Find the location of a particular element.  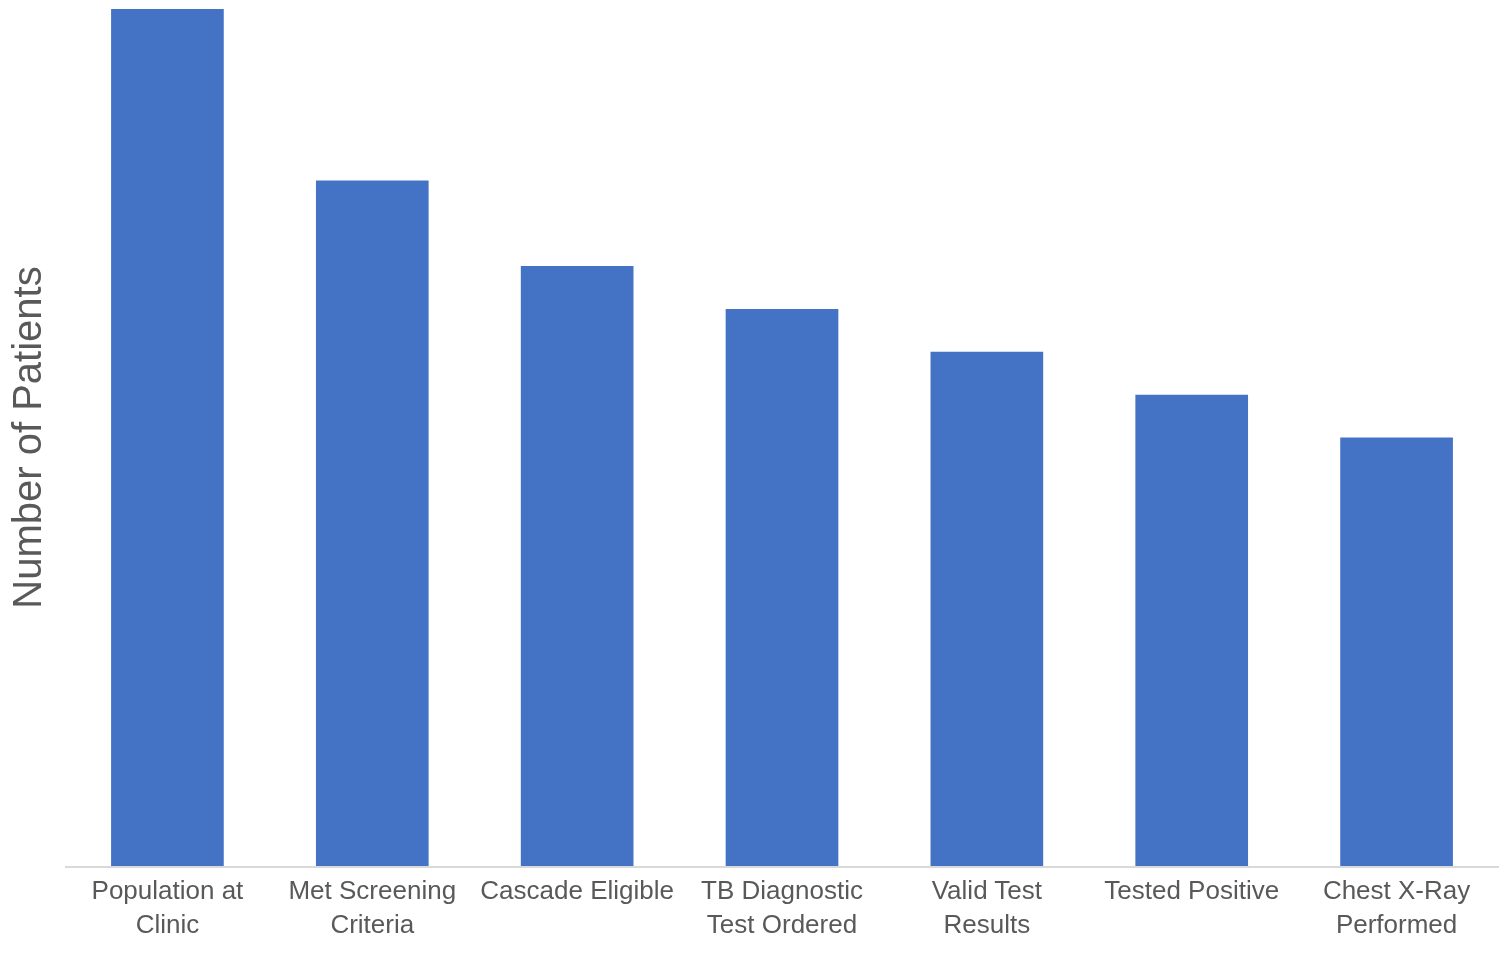

x-tick-label: Tested Positive is located at coordinates (1192, 890).